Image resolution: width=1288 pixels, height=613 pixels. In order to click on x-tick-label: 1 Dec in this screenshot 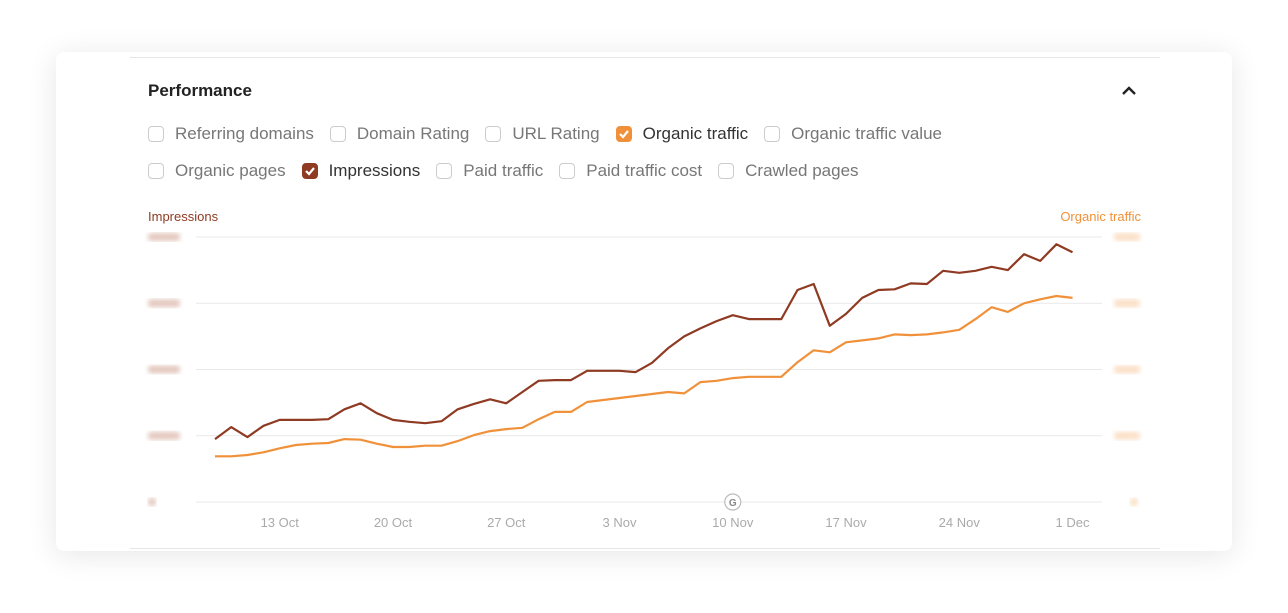, I will do `click(1073, 522)`.